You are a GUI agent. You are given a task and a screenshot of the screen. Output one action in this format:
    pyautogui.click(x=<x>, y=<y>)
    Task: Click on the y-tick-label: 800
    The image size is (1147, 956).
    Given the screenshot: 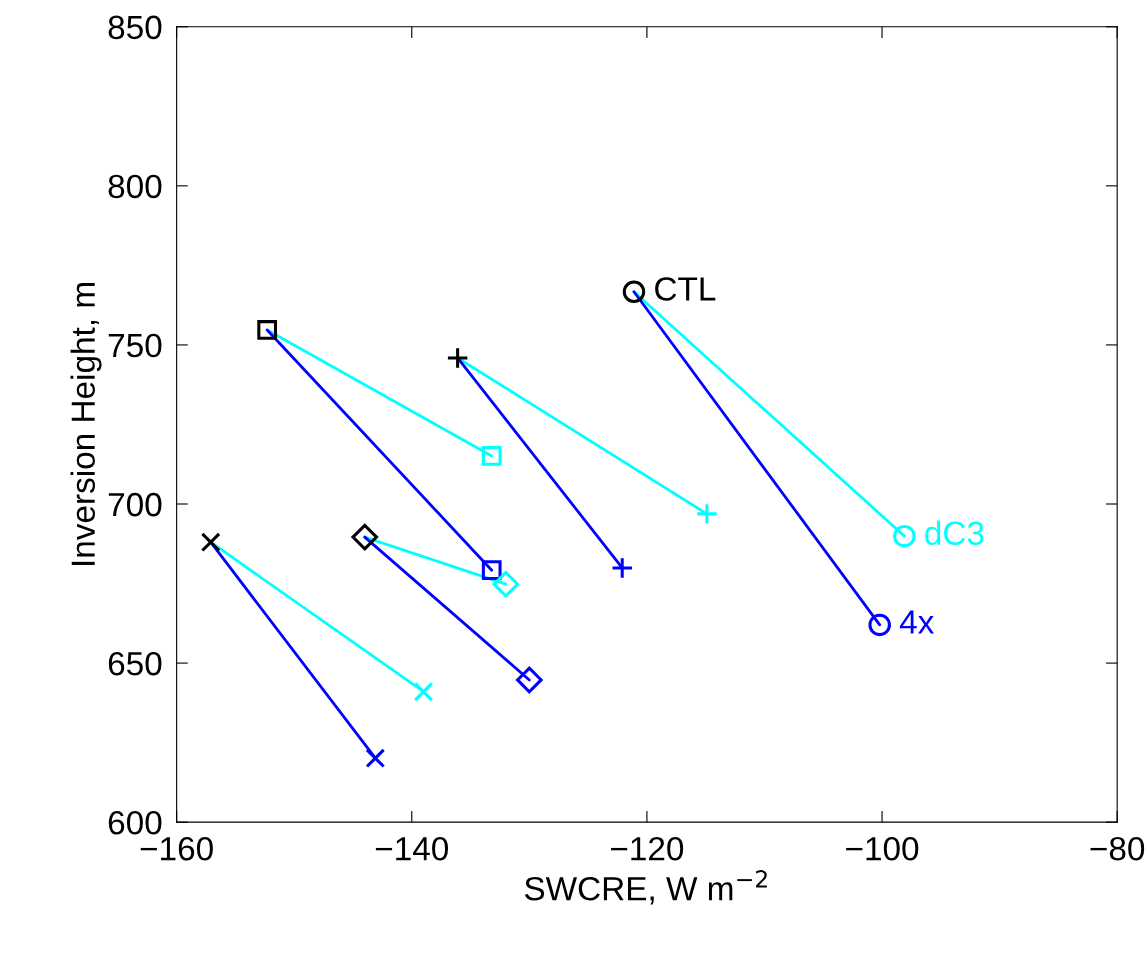 What is the action you would take?
    pyautogui.click(x=135, y=186)
    